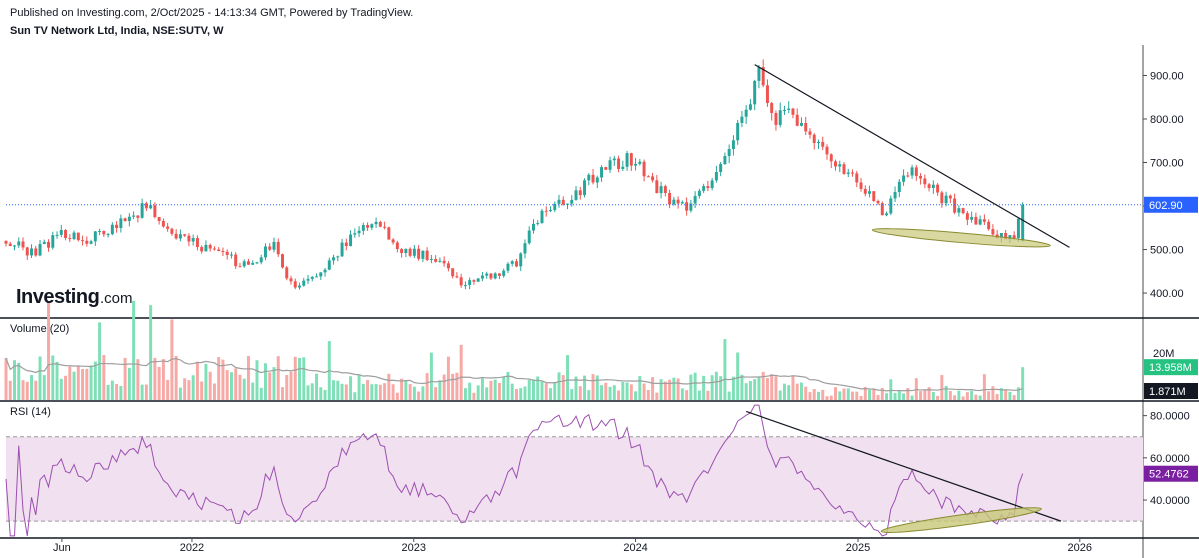  Describe the element at coordinates (912, 156) in the screenshot. I see `price-trendline` at that location.